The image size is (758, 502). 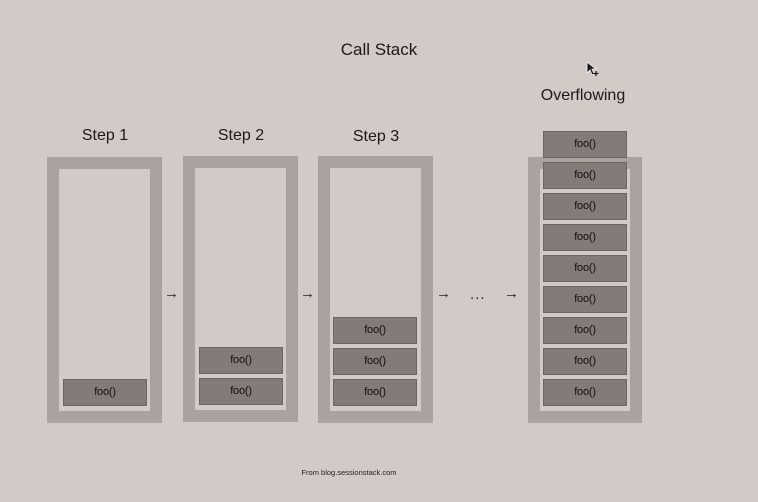 I want to click on arrow-4: →, so click(x=511, y=293).